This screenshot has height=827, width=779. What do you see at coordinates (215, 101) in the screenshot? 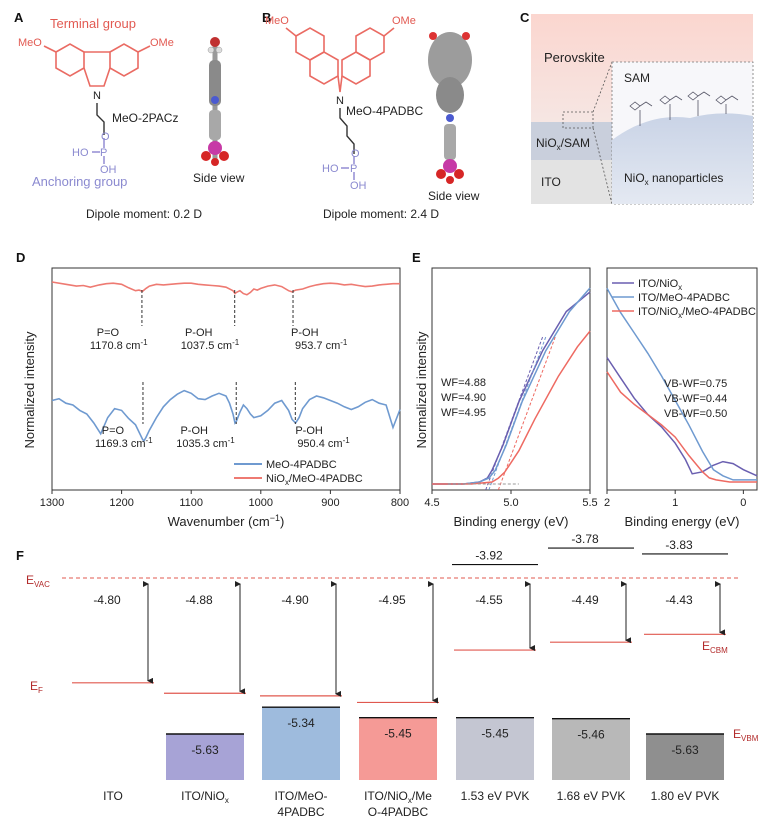
I see `side-view-model-a` at bounding box center [215, 101].